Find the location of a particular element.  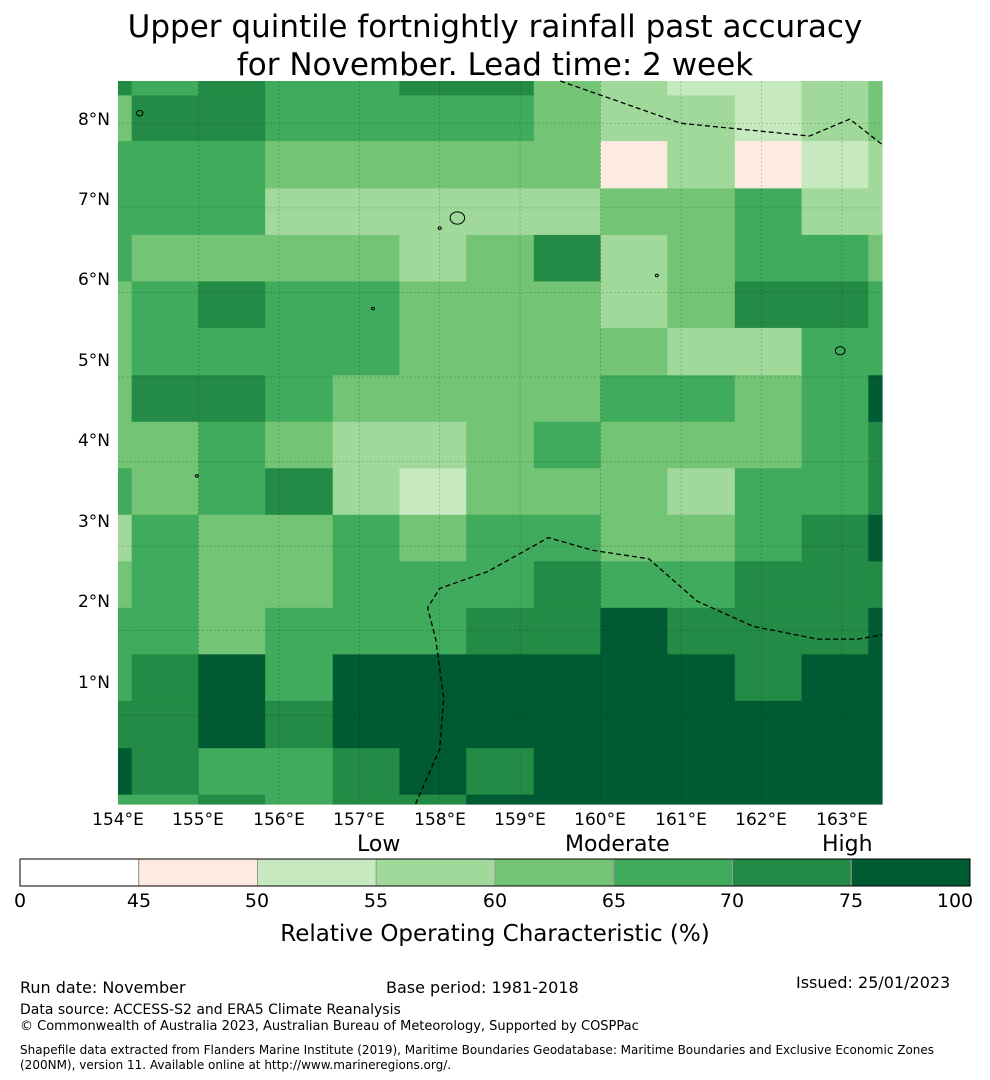

colorbar-tick-0: 0 is located at coordinates (20, 901).